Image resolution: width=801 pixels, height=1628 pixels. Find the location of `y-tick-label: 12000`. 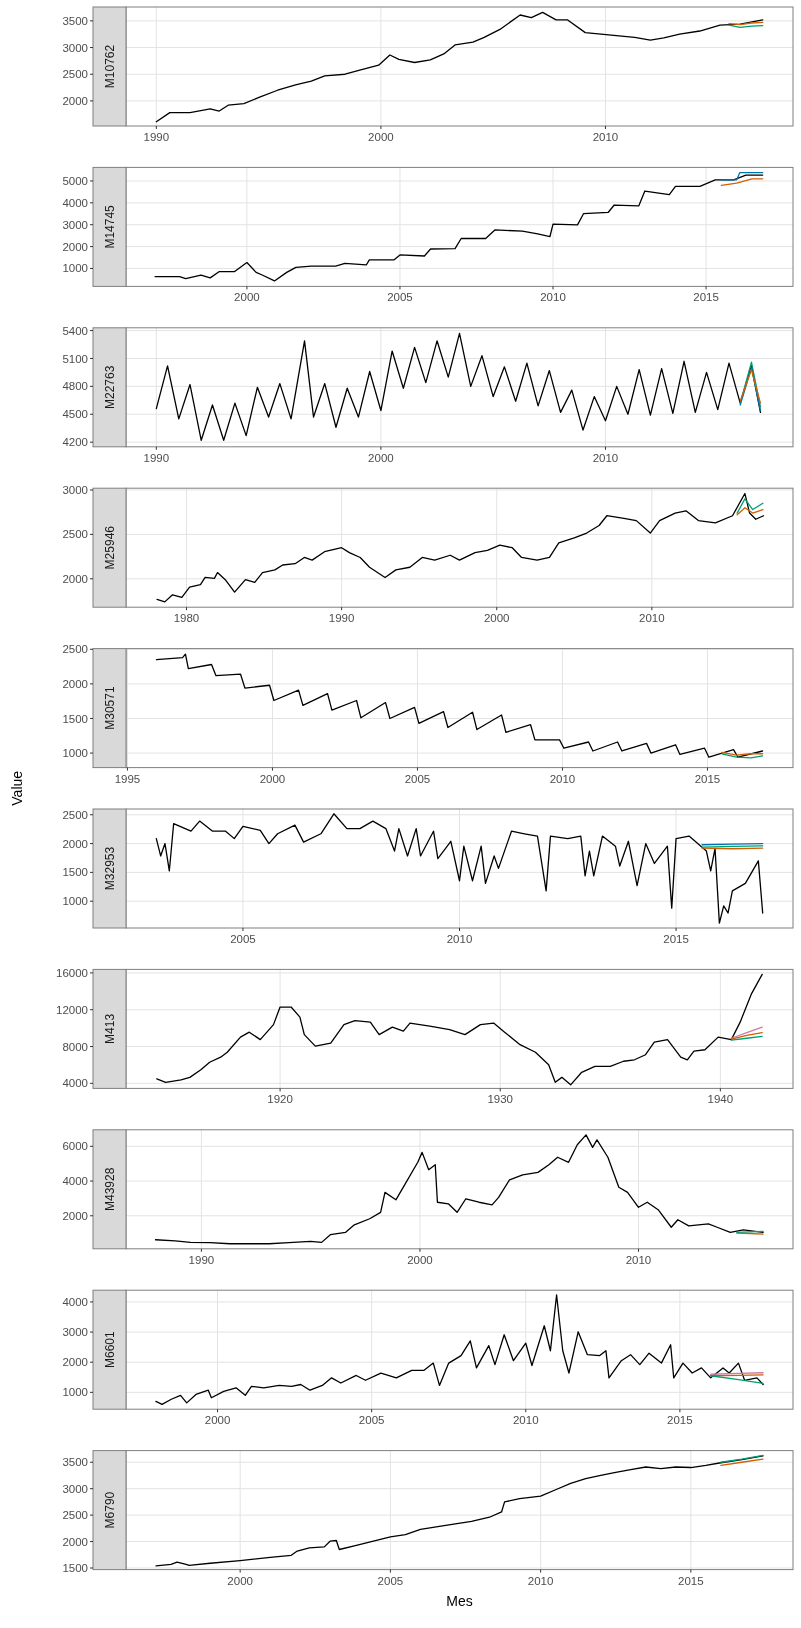

y-tick-label: 12000 is located at coordinates (72, 1009).